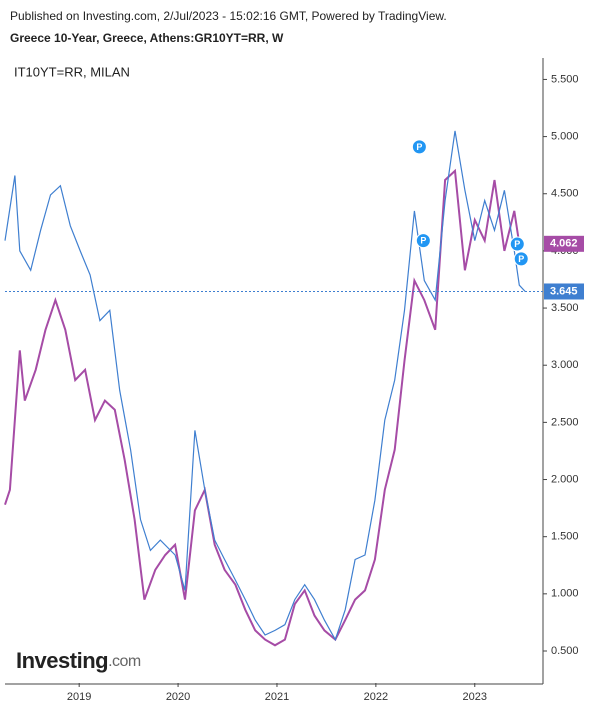 This screenshot has height=710, width=598. I want to click on y-tick-label: 2.500, so click(565, 422).